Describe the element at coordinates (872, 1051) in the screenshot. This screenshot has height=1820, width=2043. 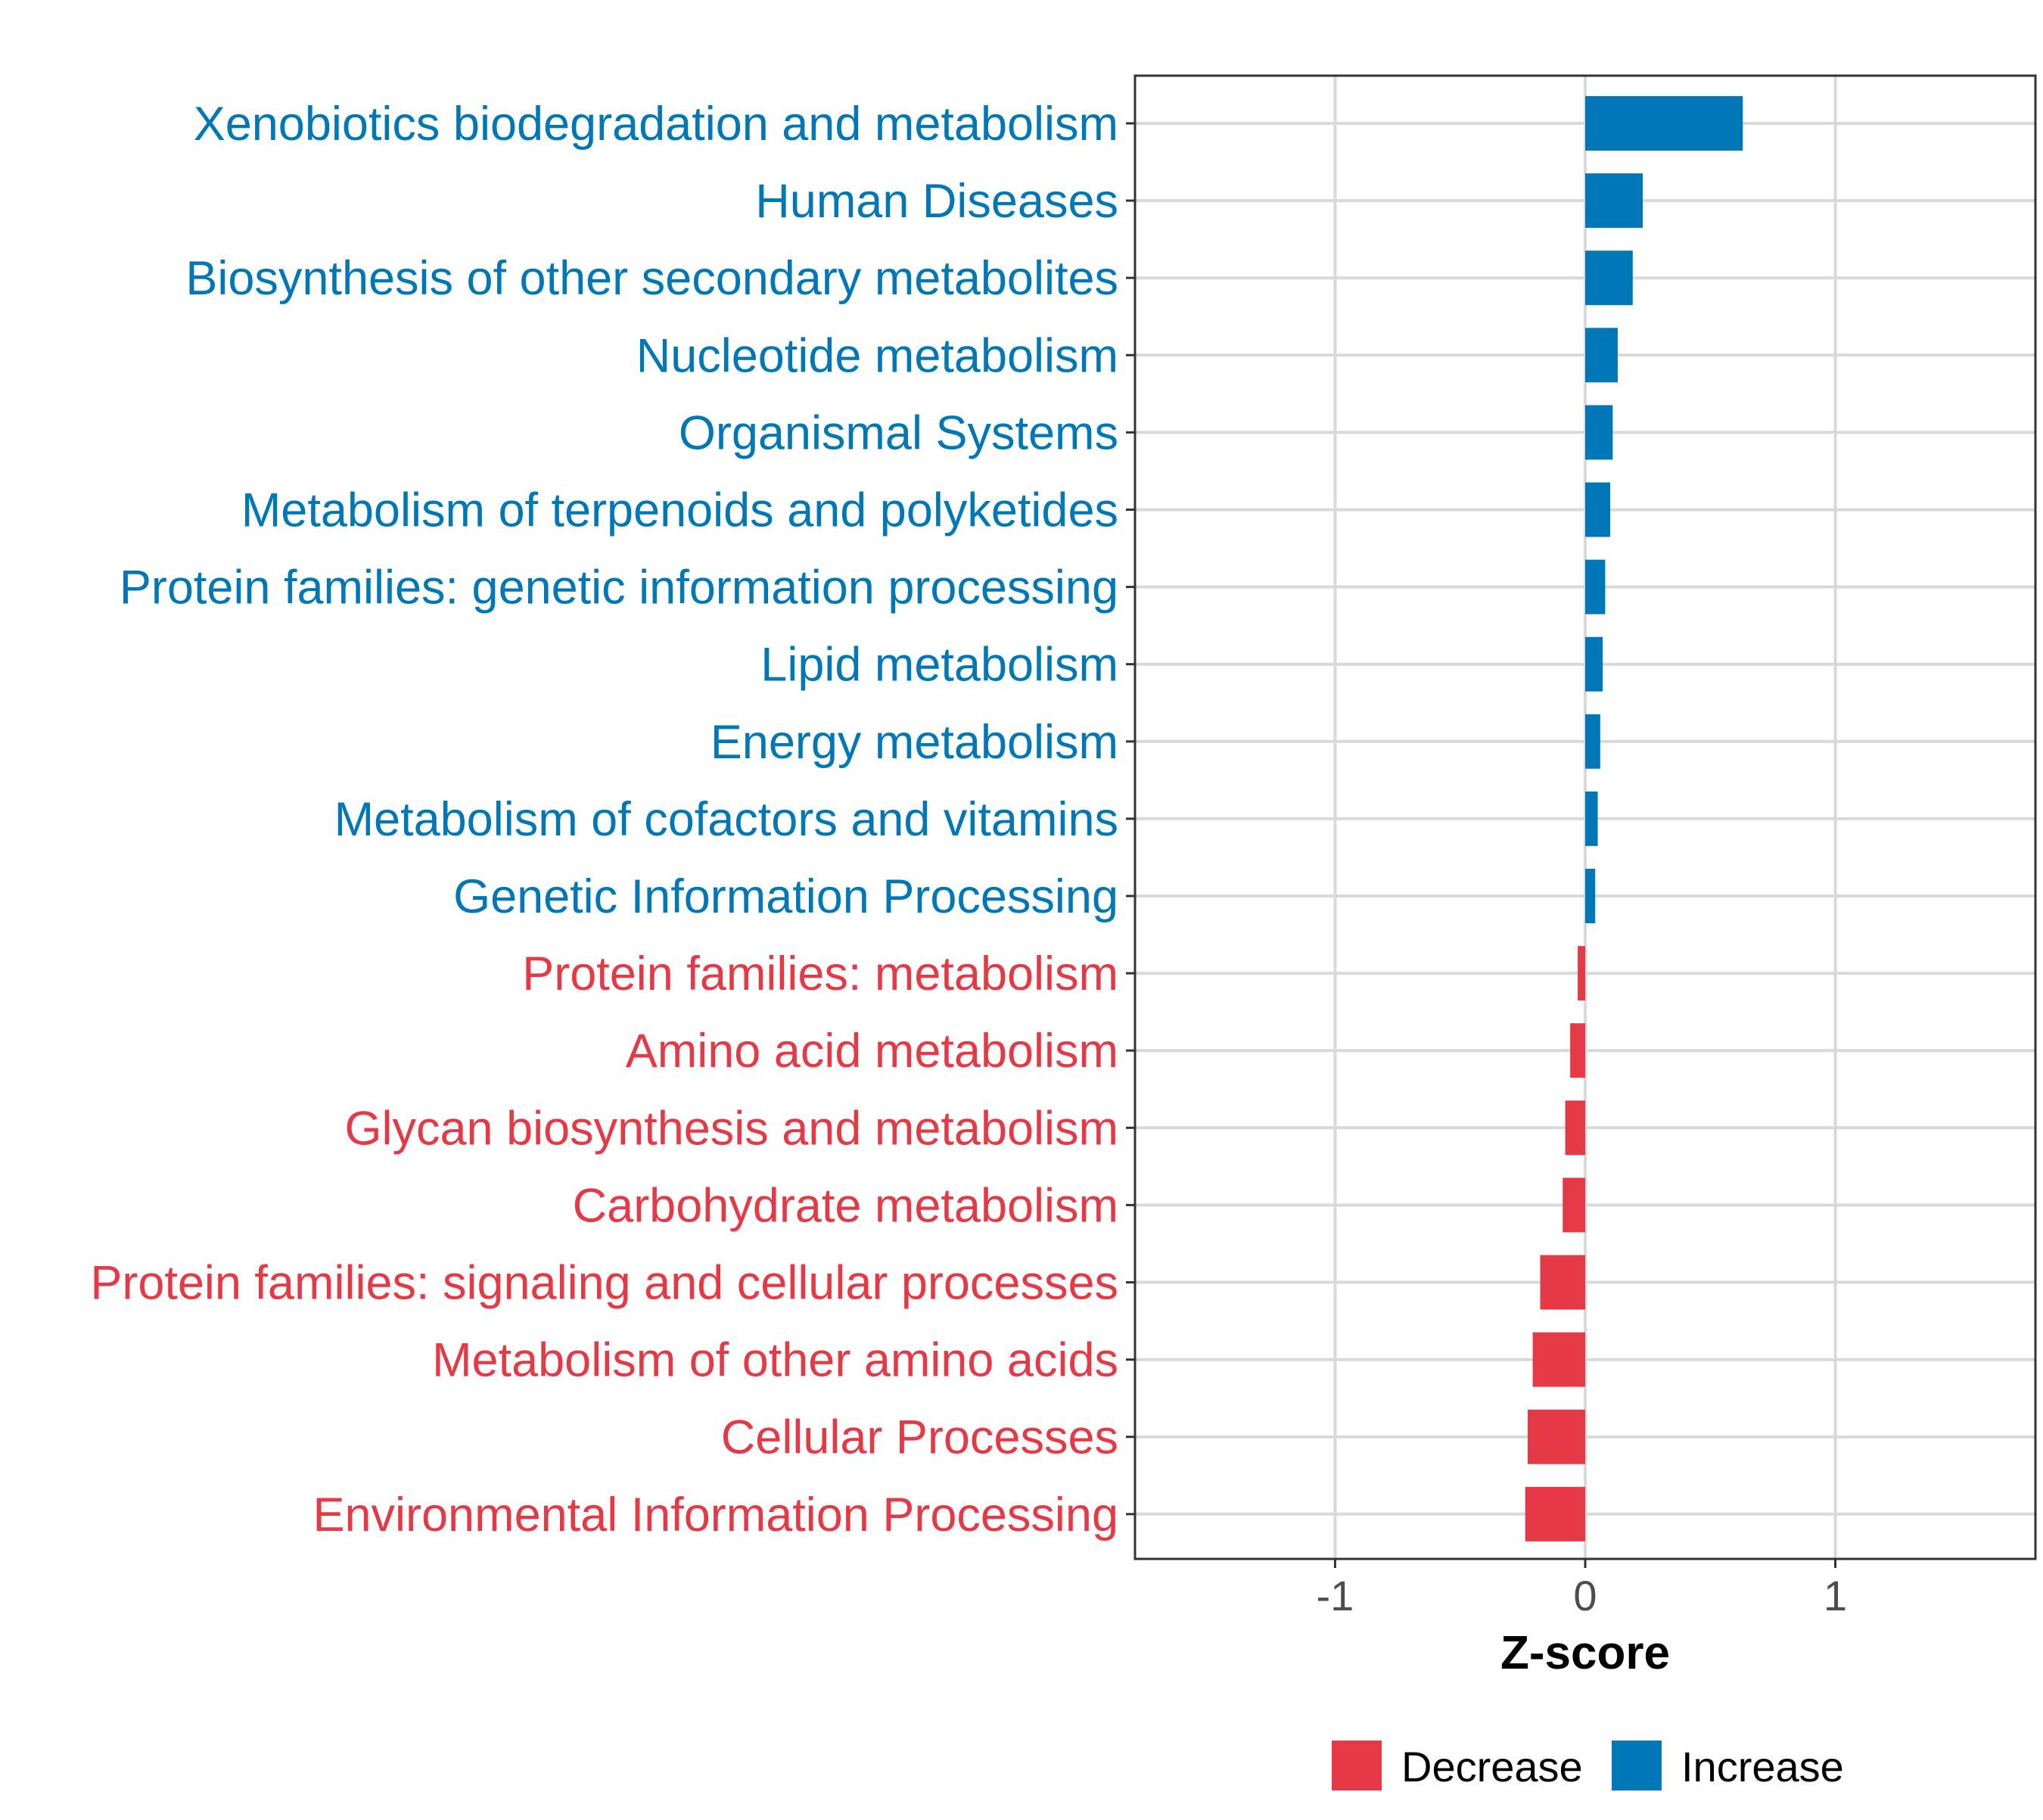
I see `y-tick-label: Amino acid metabolism` at that location.